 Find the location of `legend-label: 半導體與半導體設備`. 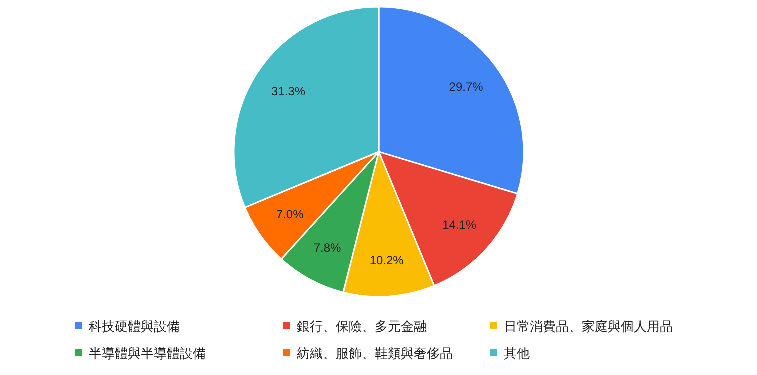

legend-label: 半導體與半導體設備 is located at coordinates (147, 353).